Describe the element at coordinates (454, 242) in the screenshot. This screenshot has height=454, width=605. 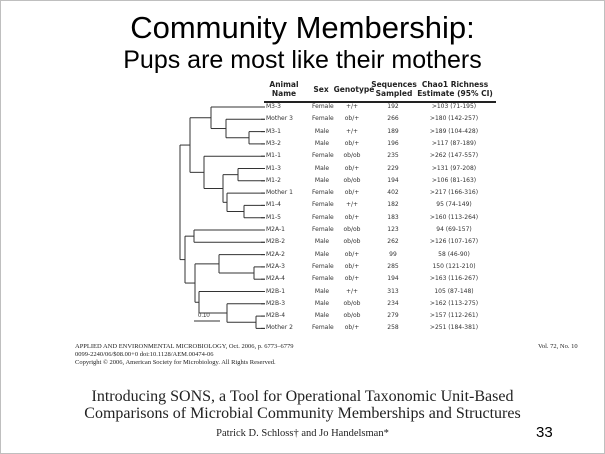
I see `chao1-estimate-cell: >126 (107-167)` at that location.